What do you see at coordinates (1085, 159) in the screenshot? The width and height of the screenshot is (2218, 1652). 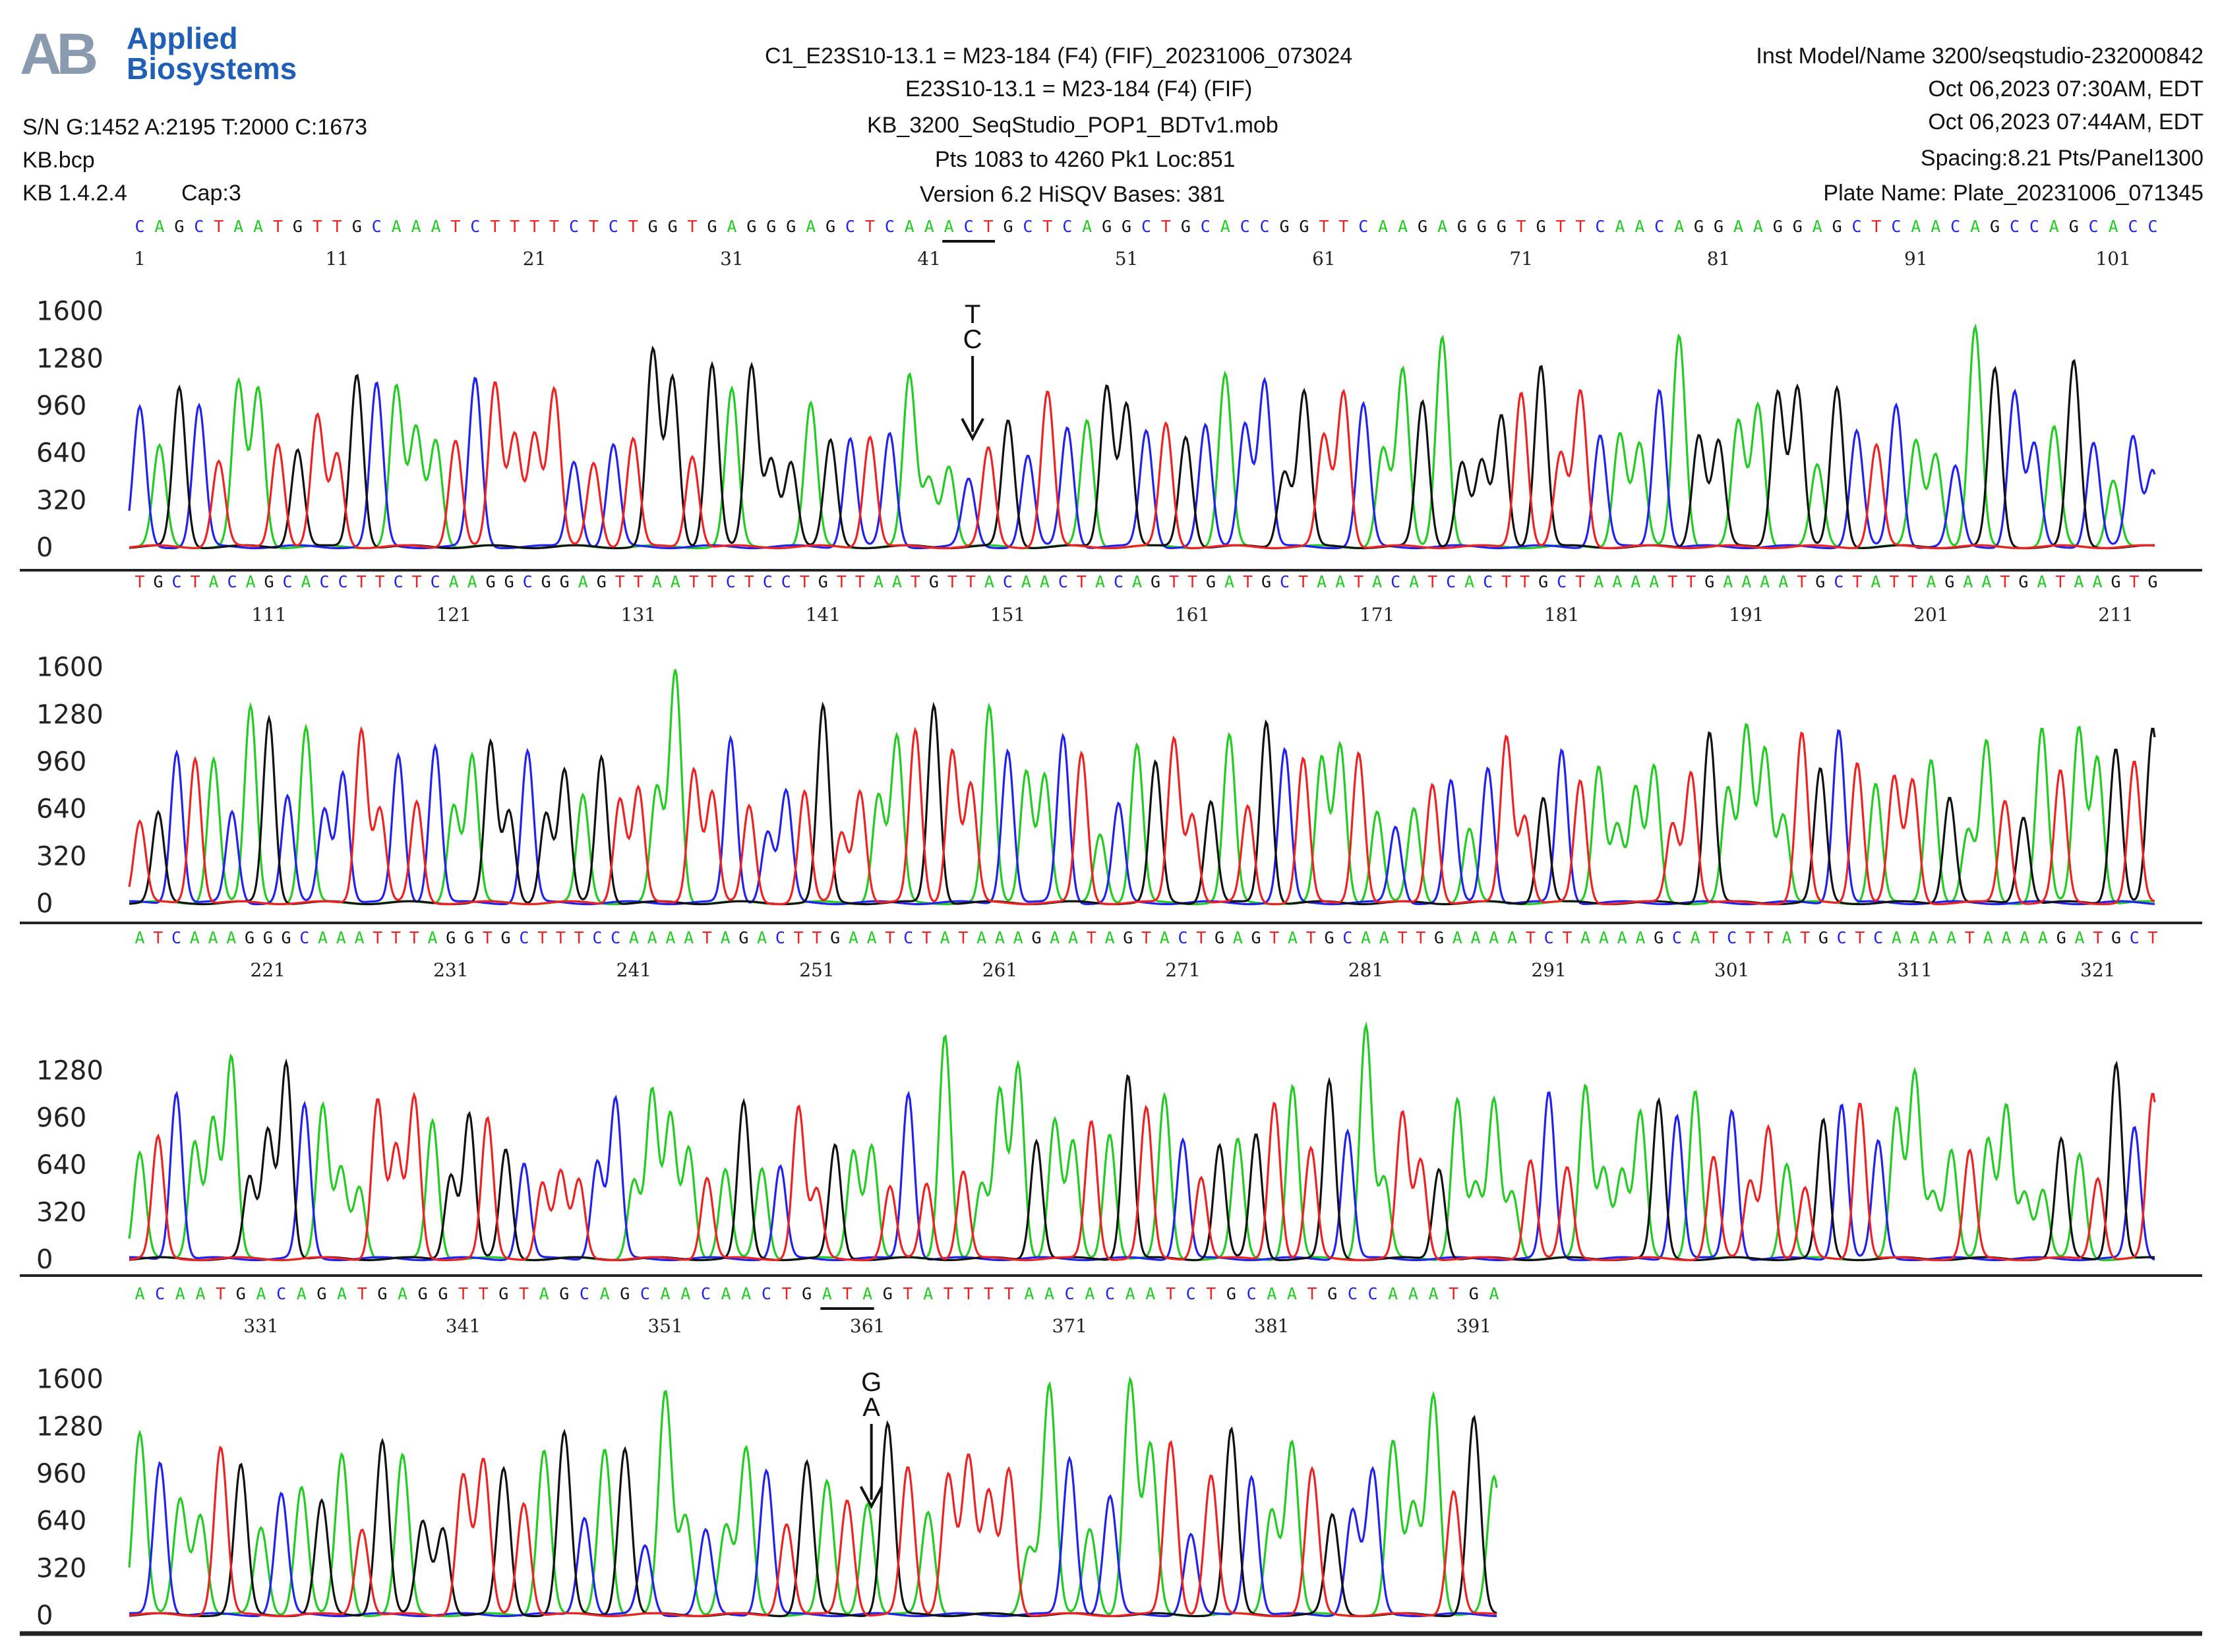 I see `points-range: Pts 1083 to 4260 Pk1 Loc:851` at bounding box center [1085, 159].